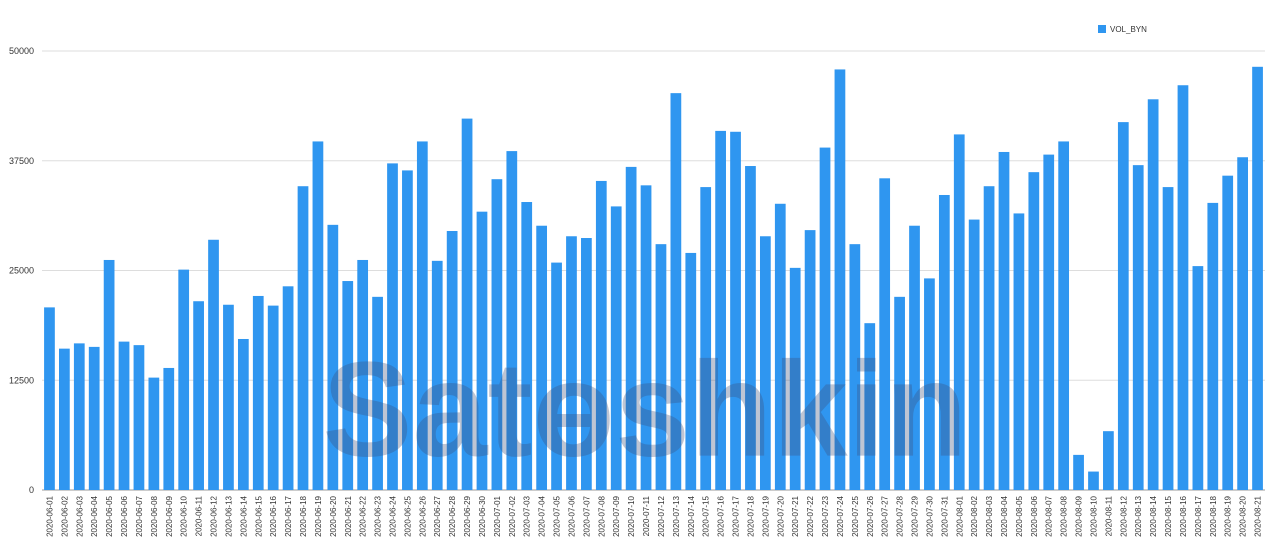  Describe the element at coordinates (527, 515) in the screenshot. I see `x-tick-label: 2020-07-03` at that location.